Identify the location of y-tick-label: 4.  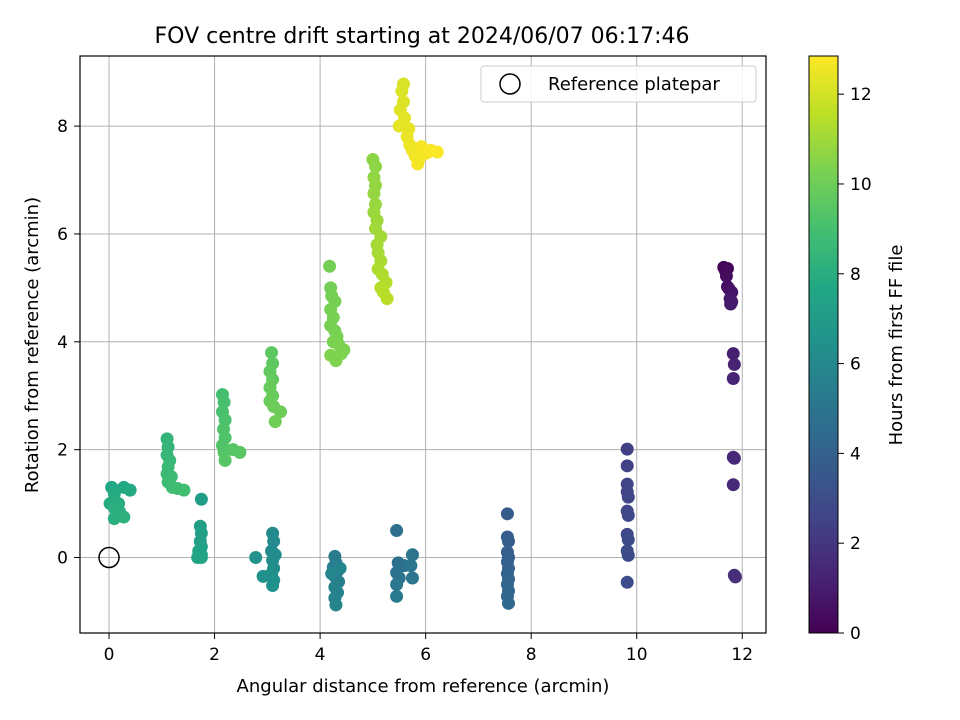
(62, 343).